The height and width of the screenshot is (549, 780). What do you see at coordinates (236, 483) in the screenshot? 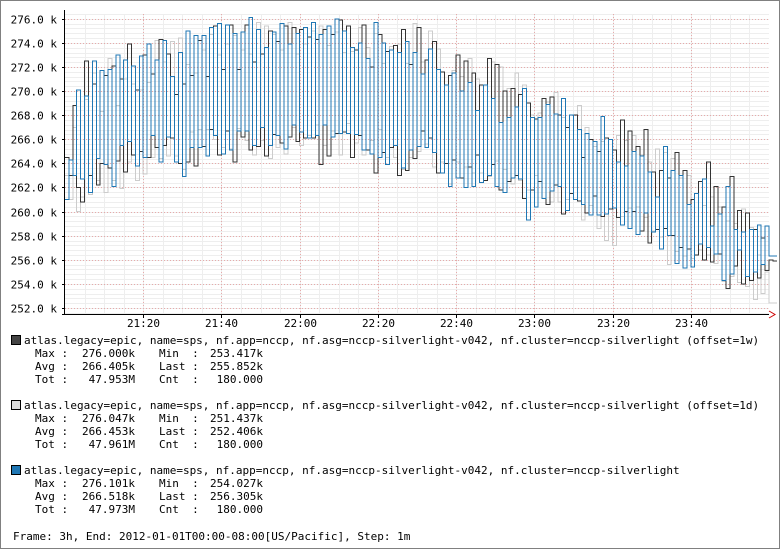
I see `stat-min-value: 254.027k` at bounding box center [236, 483].